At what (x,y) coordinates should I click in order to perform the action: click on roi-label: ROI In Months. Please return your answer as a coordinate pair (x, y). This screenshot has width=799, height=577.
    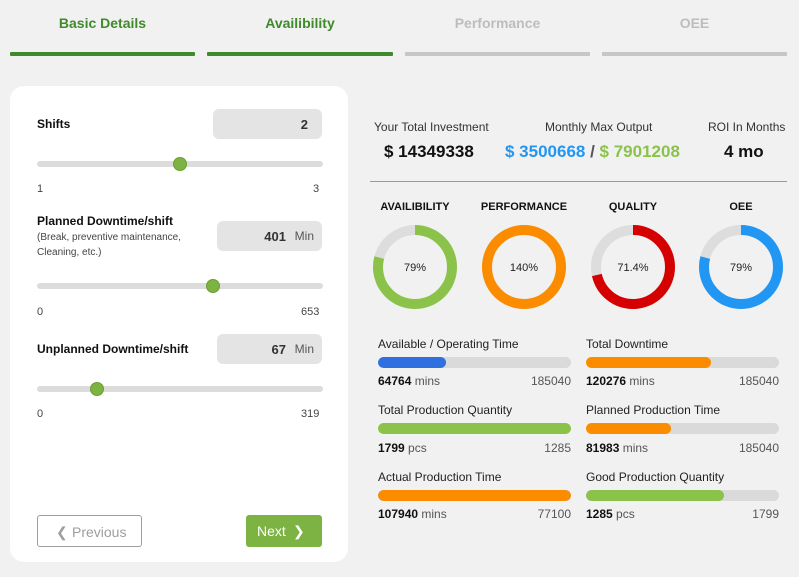
    Looking at the image, I should click on (747, 127).